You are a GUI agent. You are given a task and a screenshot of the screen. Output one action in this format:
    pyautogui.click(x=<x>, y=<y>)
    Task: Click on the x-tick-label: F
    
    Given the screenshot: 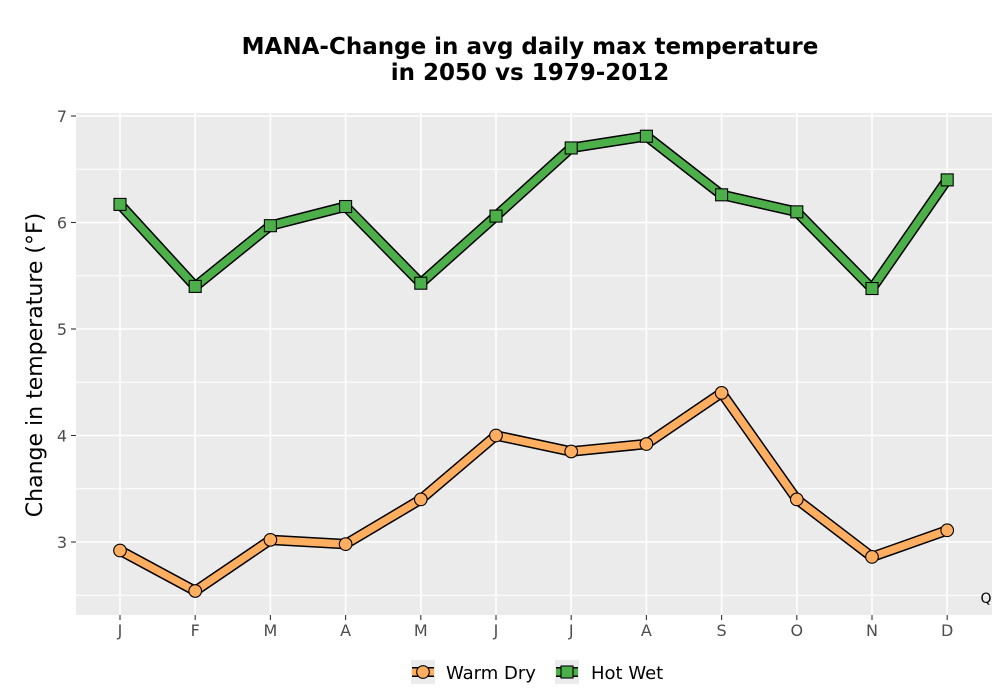 What is the action you would take?
    pyautogui.click(x=195, y=630)
    